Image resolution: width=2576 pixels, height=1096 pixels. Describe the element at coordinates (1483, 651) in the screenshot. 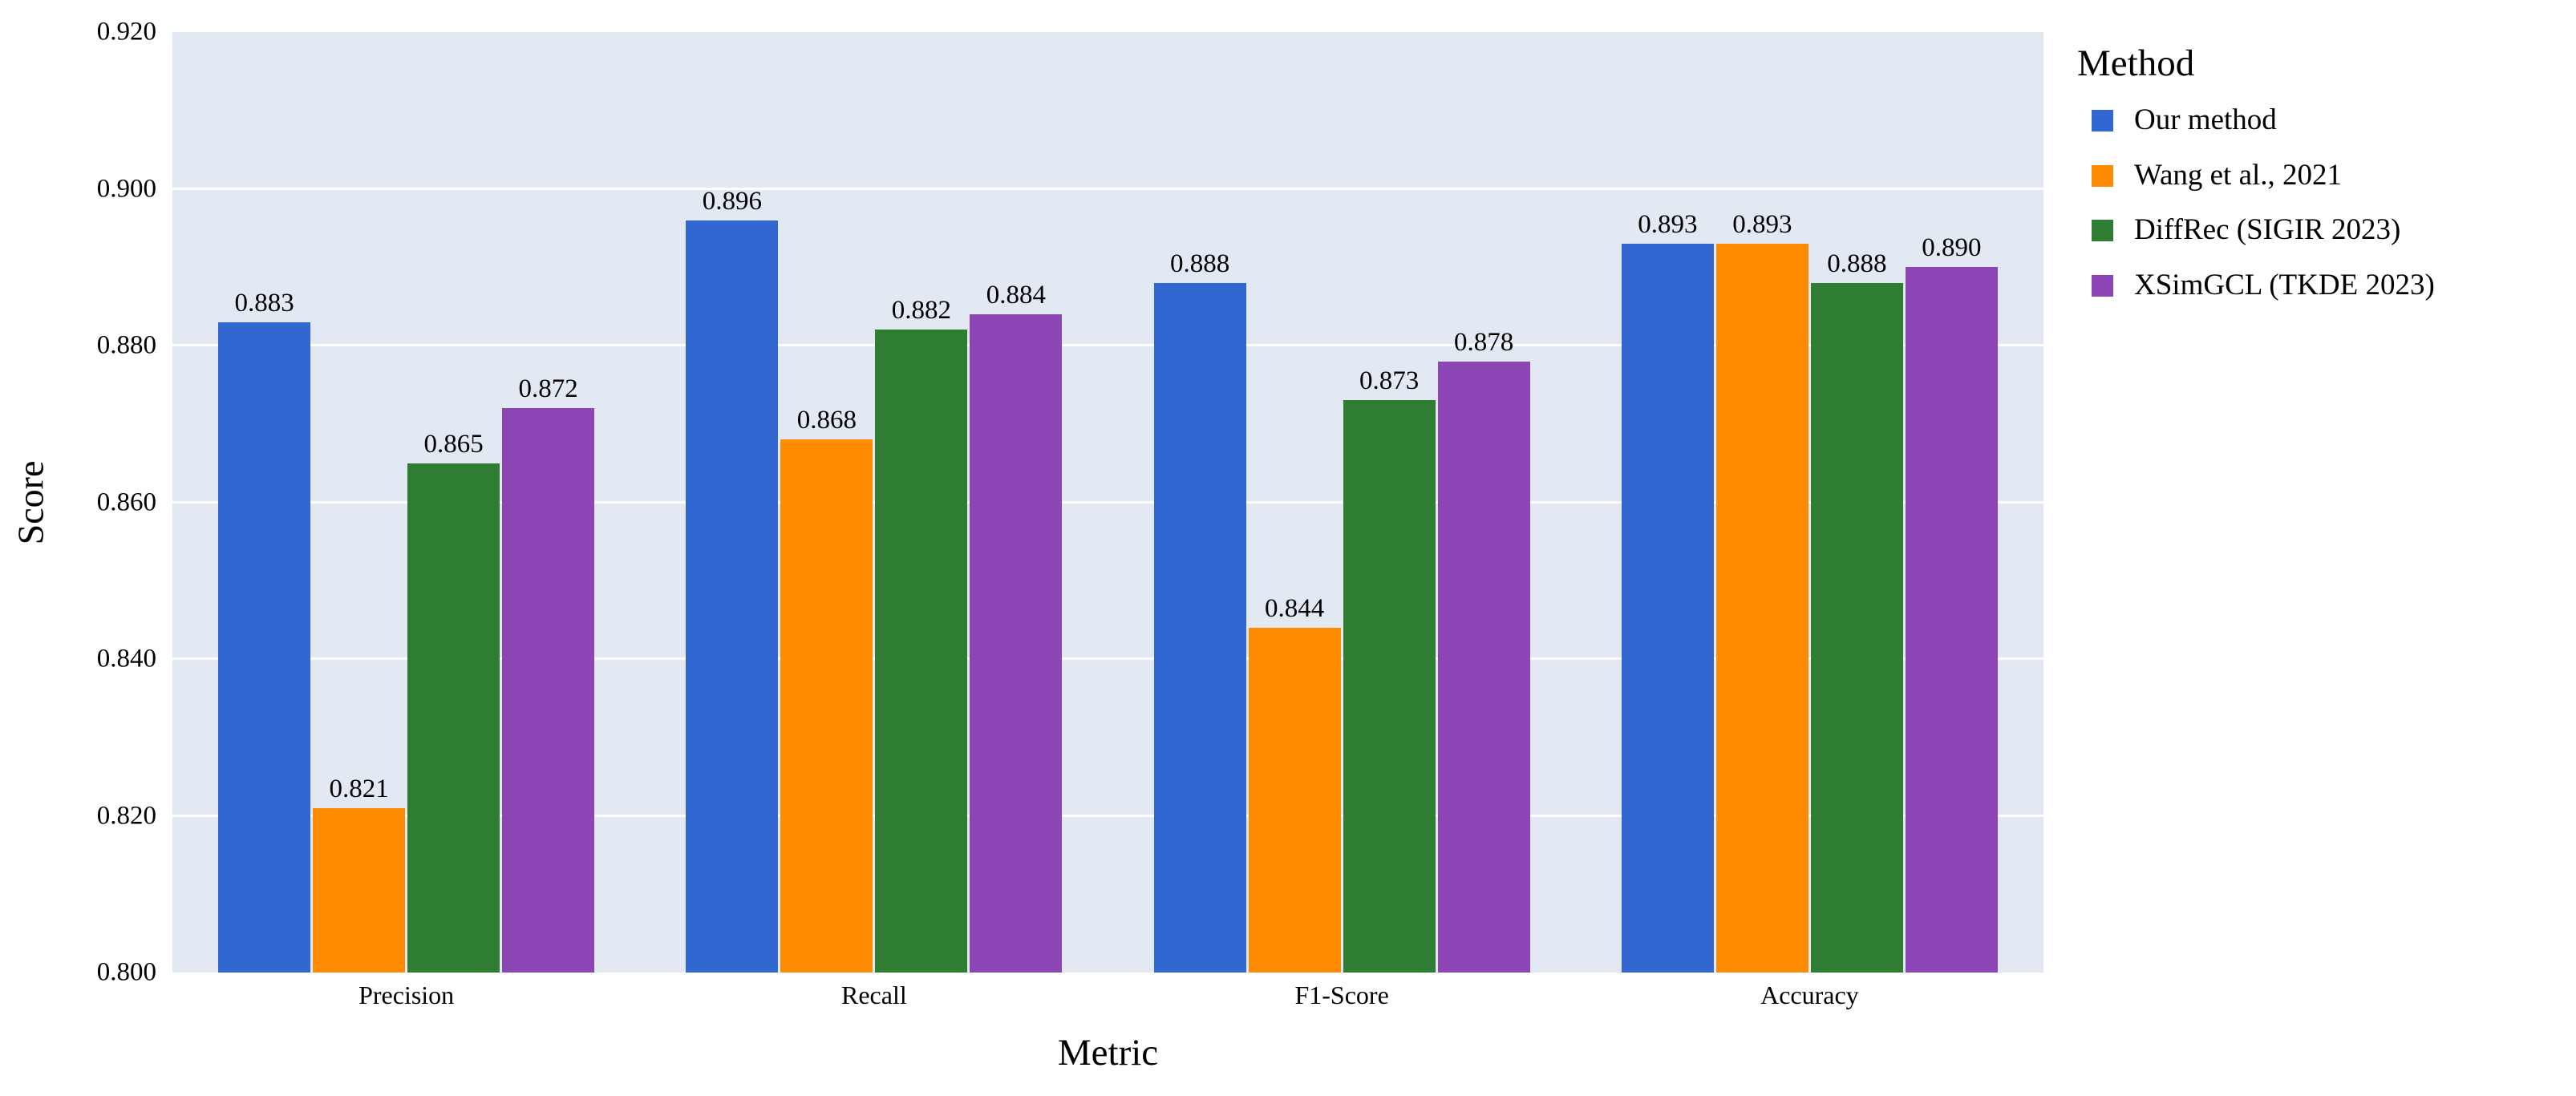

I see `bar: 0.878` at that location.